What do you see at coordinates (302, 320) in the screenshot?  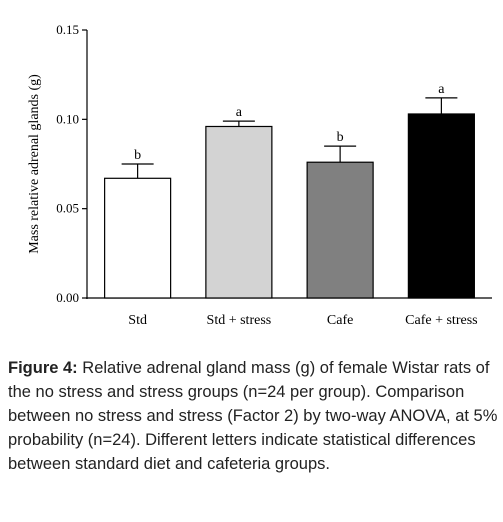 I see `x-tick-labels: Std Std + stress Cafe Cafe + stress` at bounding box center [302, 320].